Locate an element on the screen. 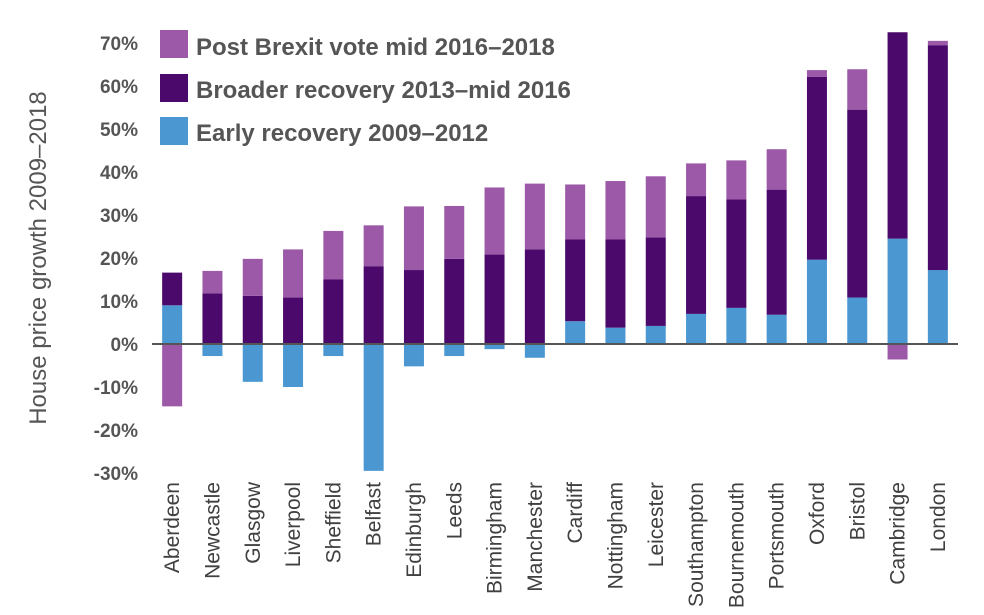 Image resolution: width=984 pixels, height=615 pixels. category-label: Leeds is located at coordinates (454, 510).